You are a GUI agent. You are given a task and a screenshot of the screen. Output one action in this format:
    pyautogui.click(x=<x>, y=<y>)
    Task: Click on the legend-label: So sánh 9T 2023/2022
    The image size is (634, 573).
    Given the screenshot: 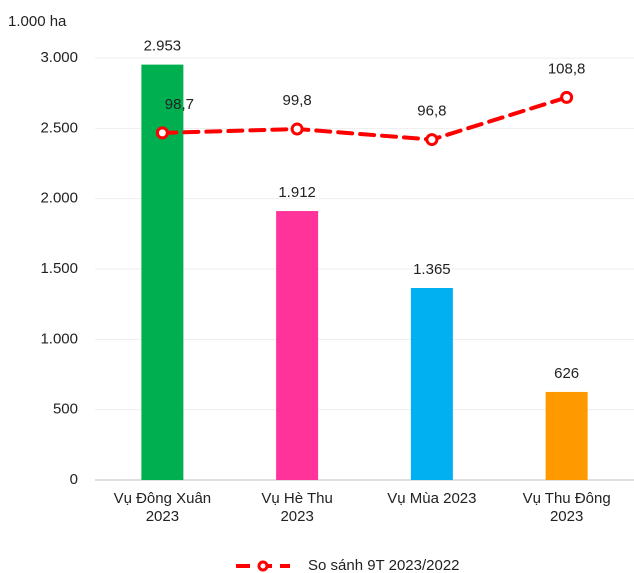 What is the action you would take?
    pyautogui.click(x=384, y=565)
    